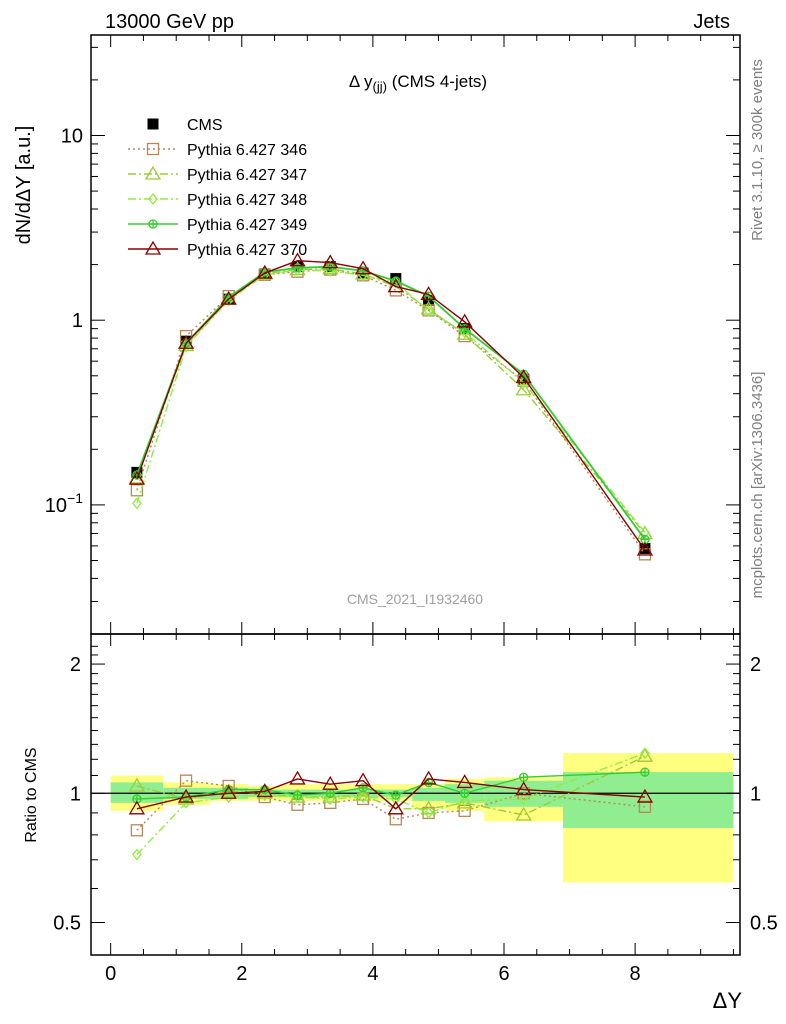 The height and width of the screenshot is (1024, 786). What do you see at coordinates (728, 1000) in the screenshot?
I see `x-axis-label: ΔY` at bounding box center [728, 1000].